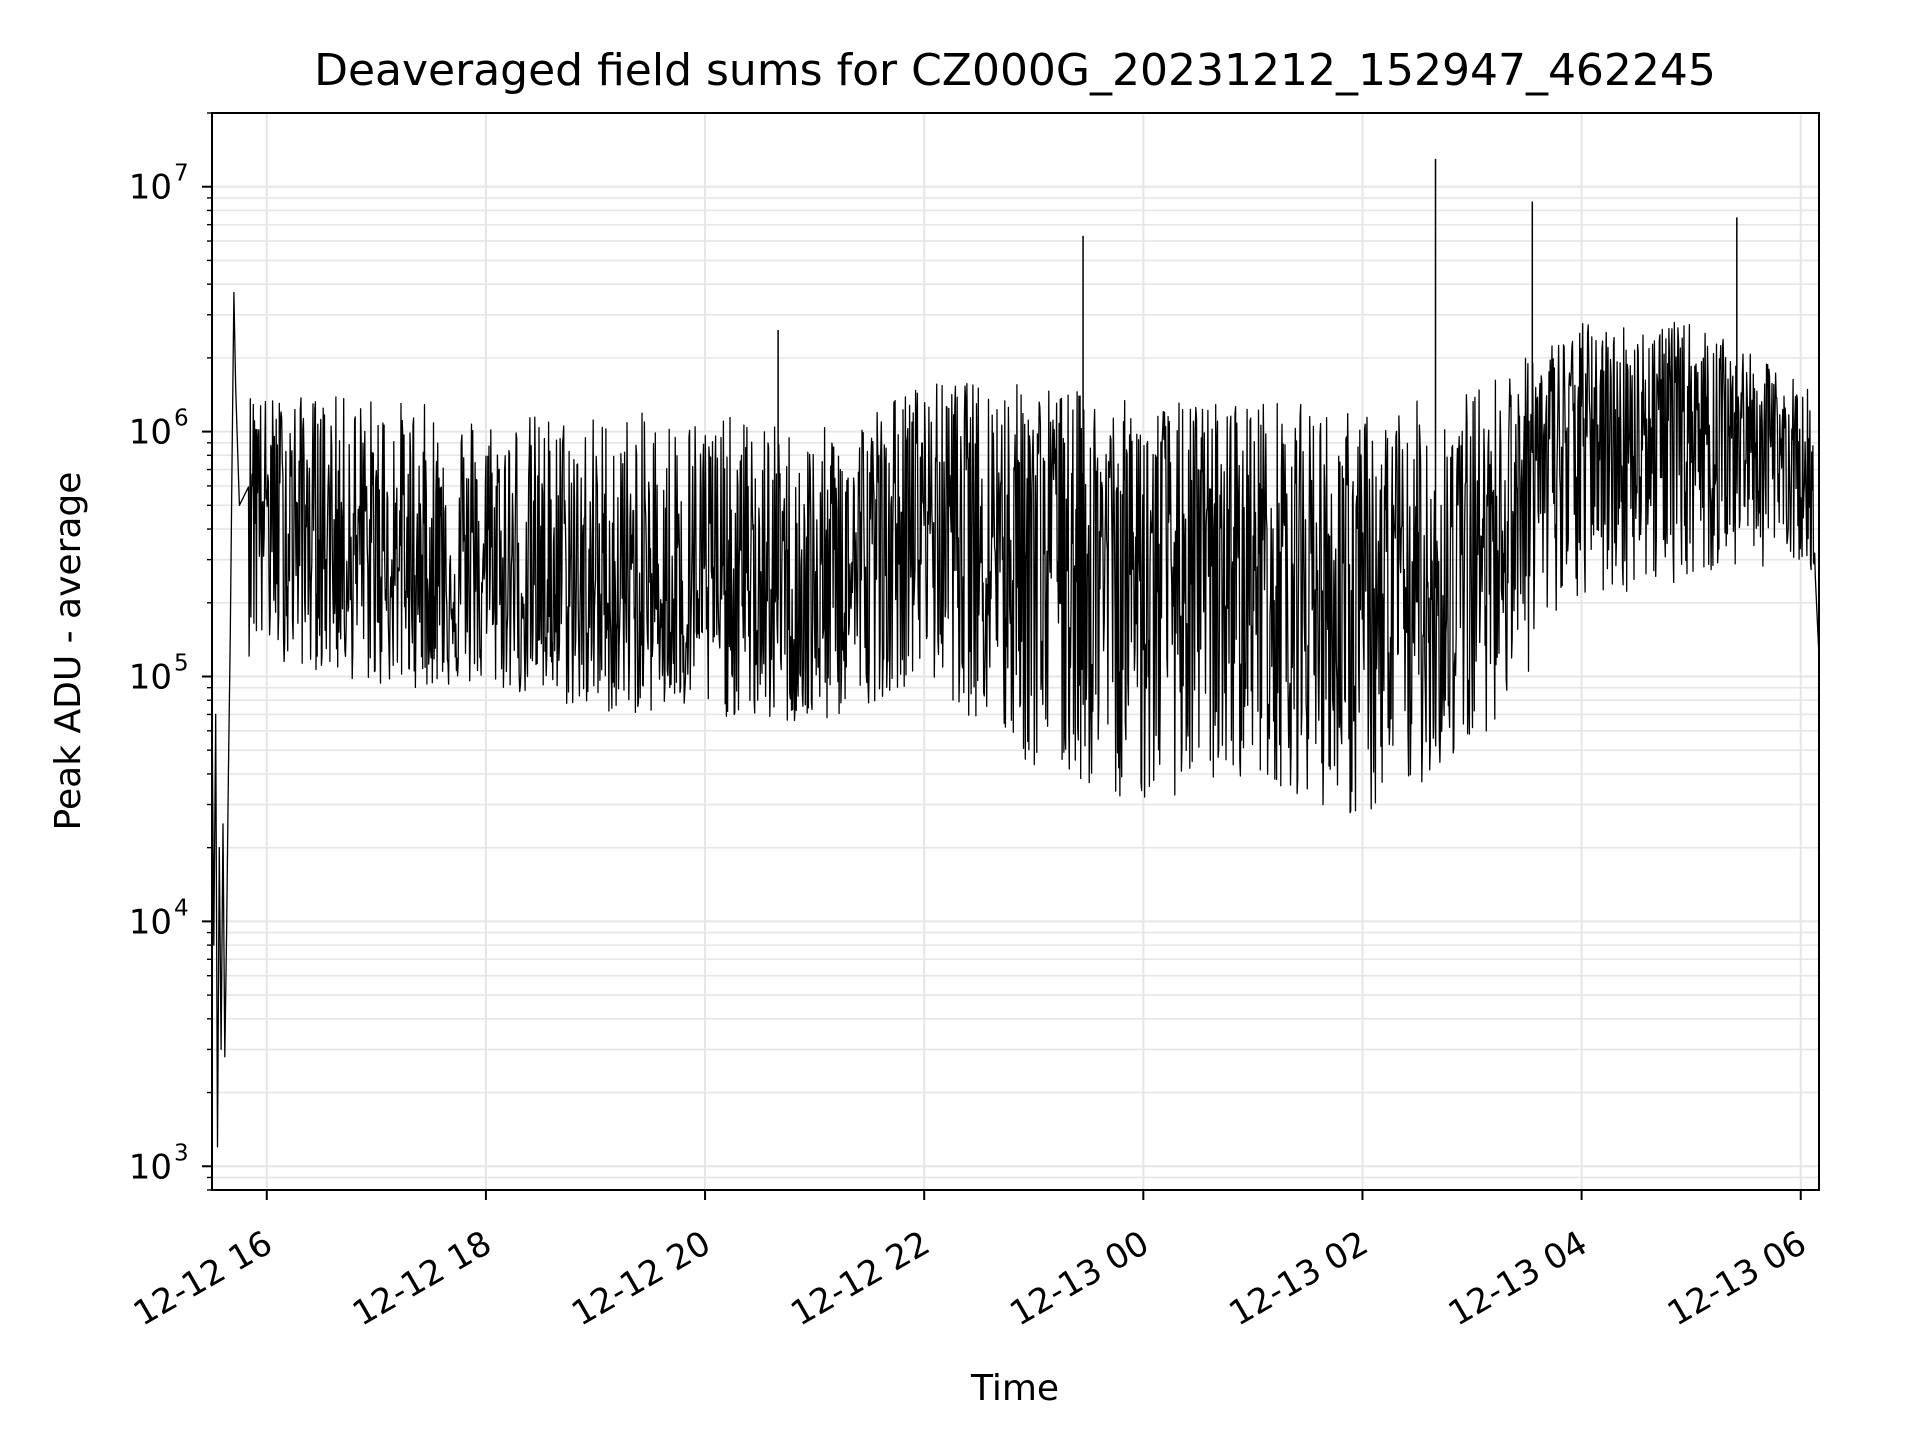 The height and width of the screenshot is (1440, 1920). Describe the element at coordinates (181, 1153) in the screenshot. I see `y-tick-exponent: 3` at that location.